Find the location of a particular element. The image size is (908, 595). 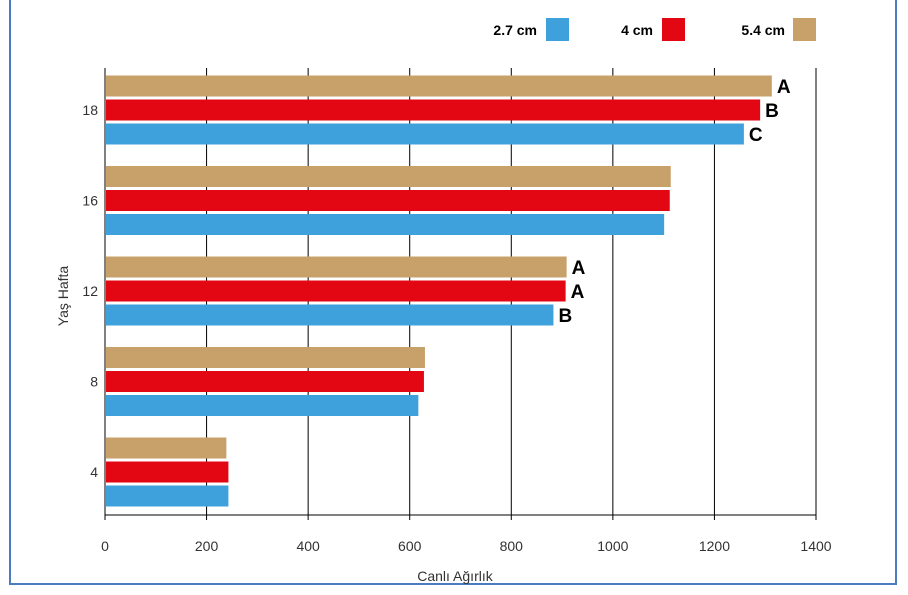

y-tick-label: 12 is located at coordinates (90, 291).